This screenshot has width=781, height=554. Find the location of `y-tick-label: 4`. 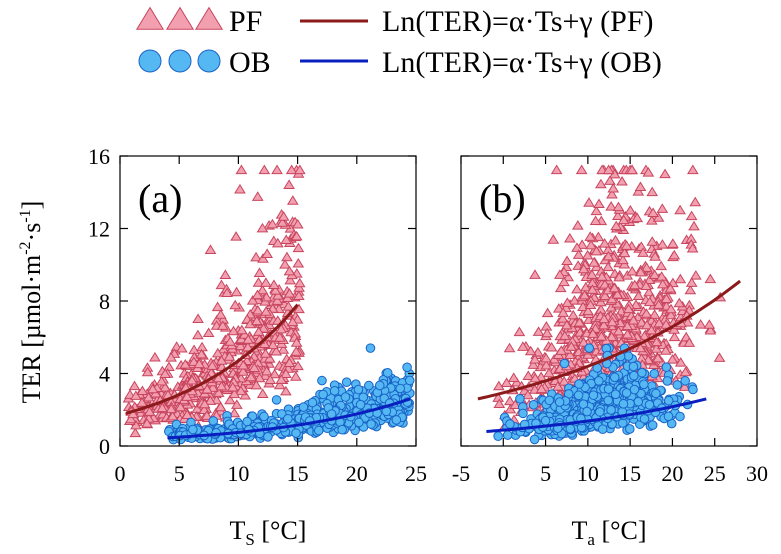

y-tick-label: 4 is located at coordinates (104, 374).